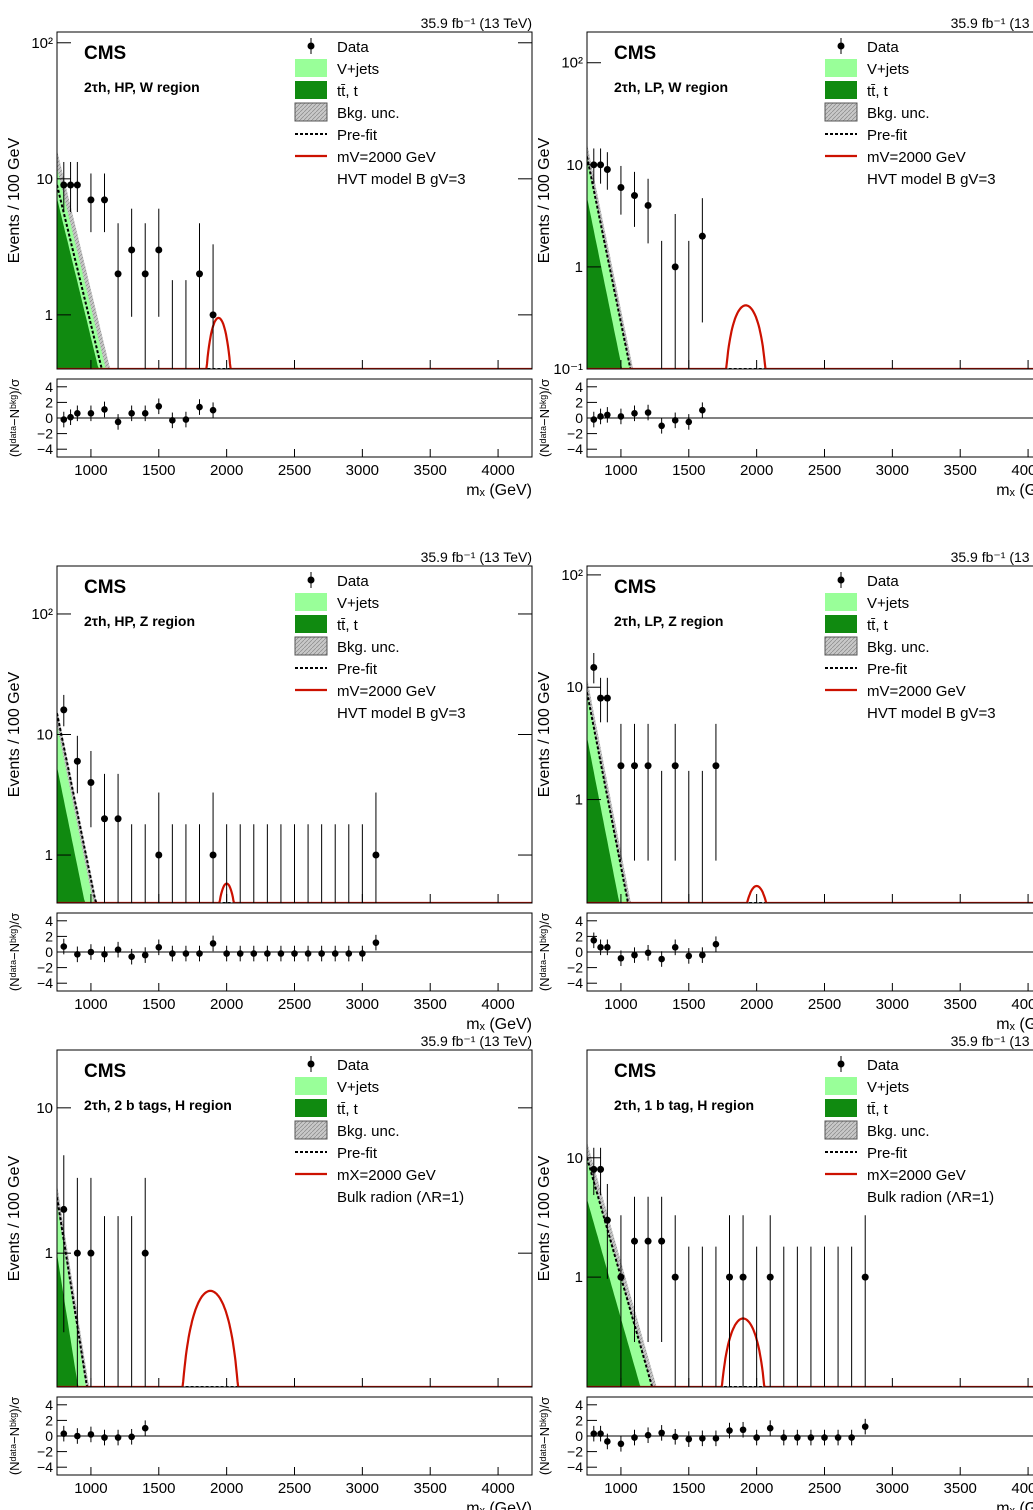  Describe the element at coordinates (362, 1488) in the screenshot. I see `x-tick-label: 3000` at that location.